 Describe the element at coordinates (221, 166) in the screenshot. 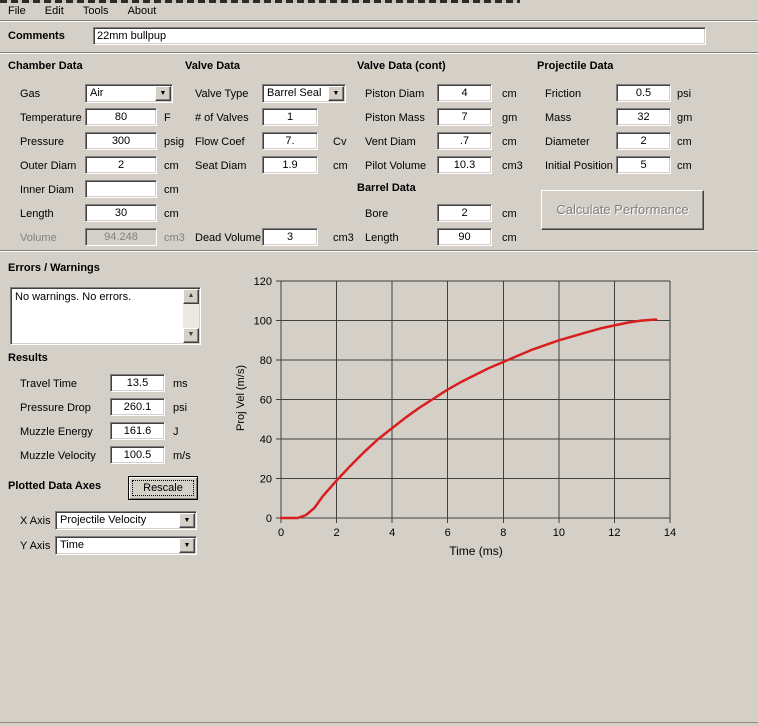

I see `seat-diam-label: Seat Diam` at that location.